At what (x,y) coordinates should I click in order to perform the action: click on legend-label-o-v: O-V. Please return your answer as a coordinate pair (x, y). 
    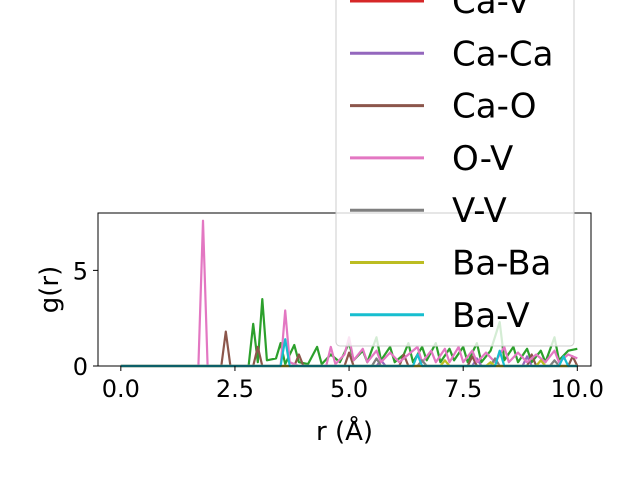
    Looking at the image, I should click on (482, 159).